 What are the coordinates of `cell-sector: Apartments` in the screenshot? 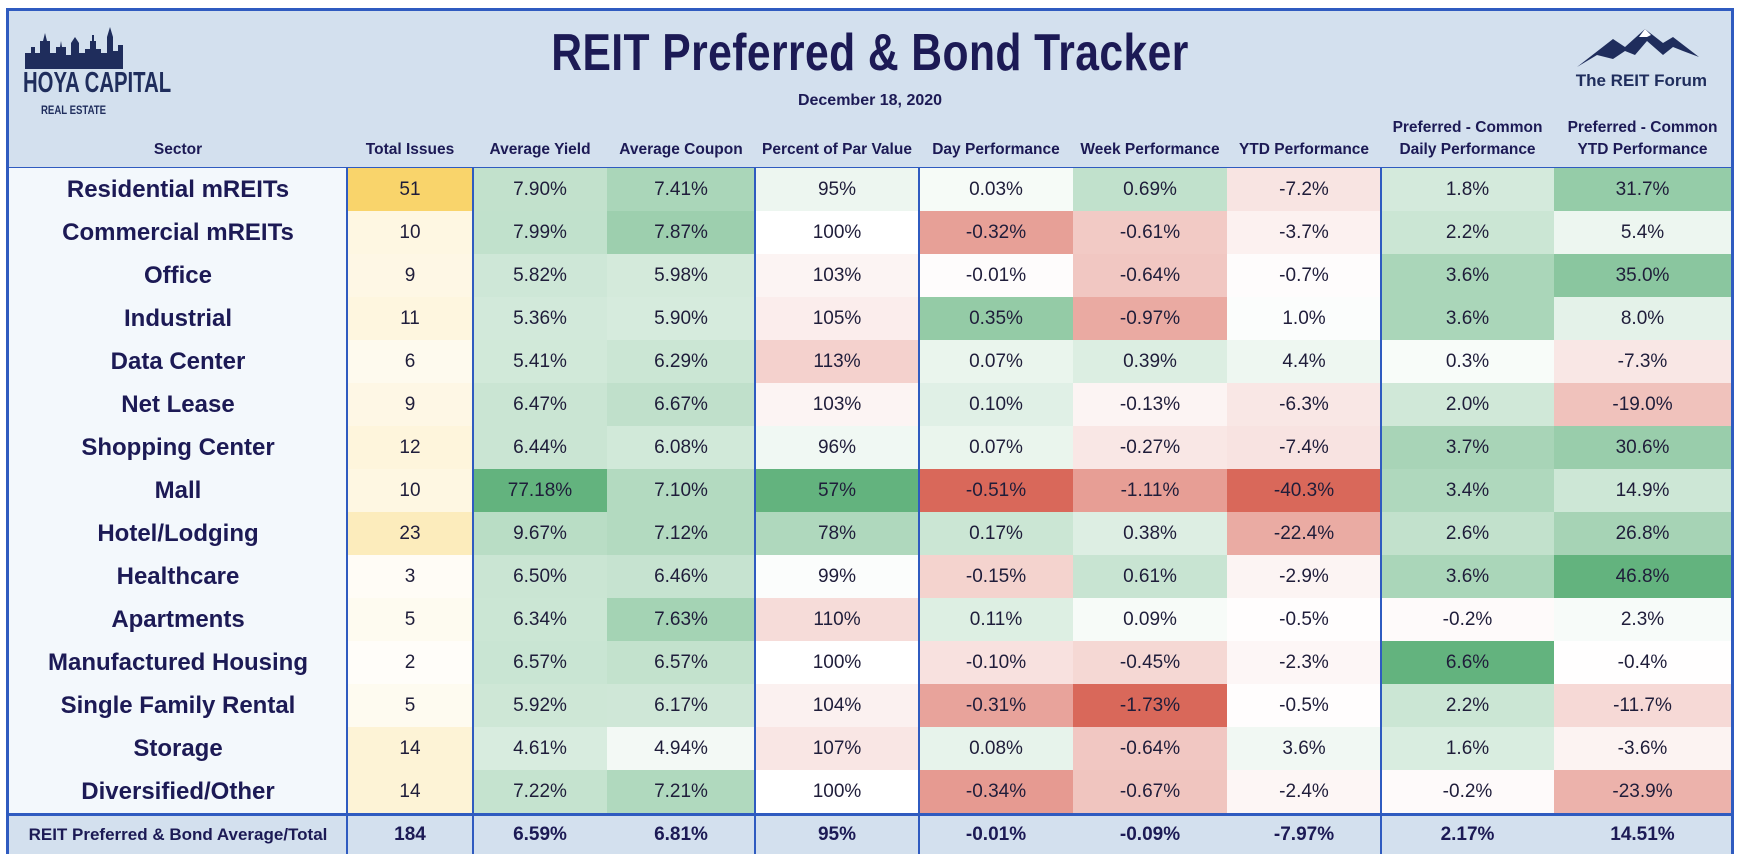 It's located at (178, 619).